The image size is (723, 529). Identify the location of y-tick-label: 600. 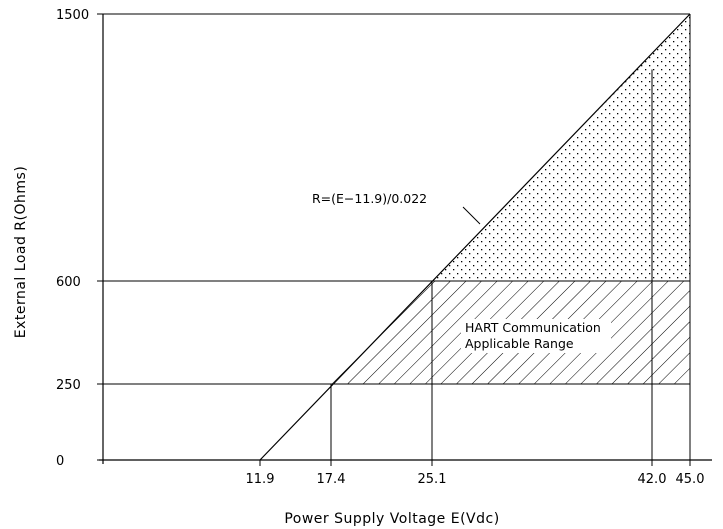
(68, 282).